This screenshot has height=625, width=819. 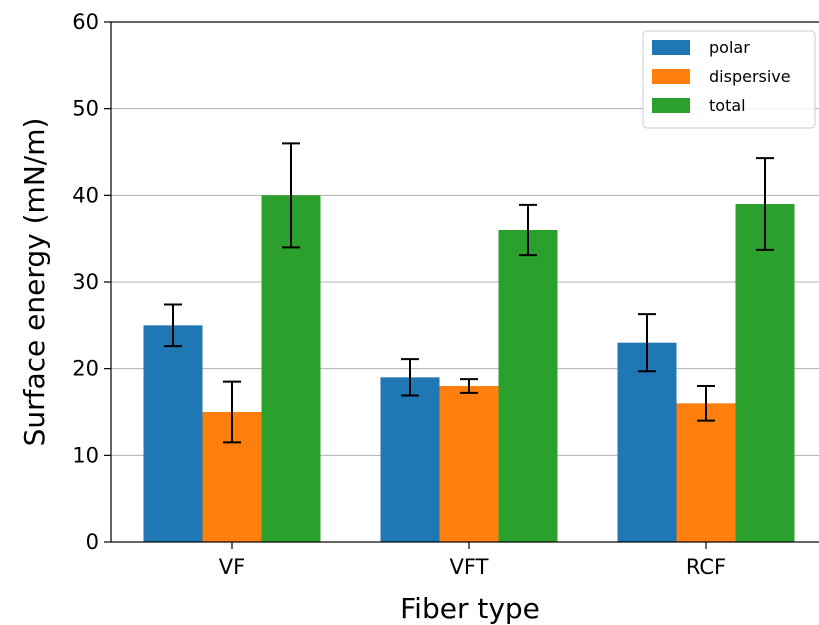 What do you see at coordinates (34, 282) in the screenshot?
I see `y-axis-title: Surface energy (mN/m)` at bounding box center [34, 282].